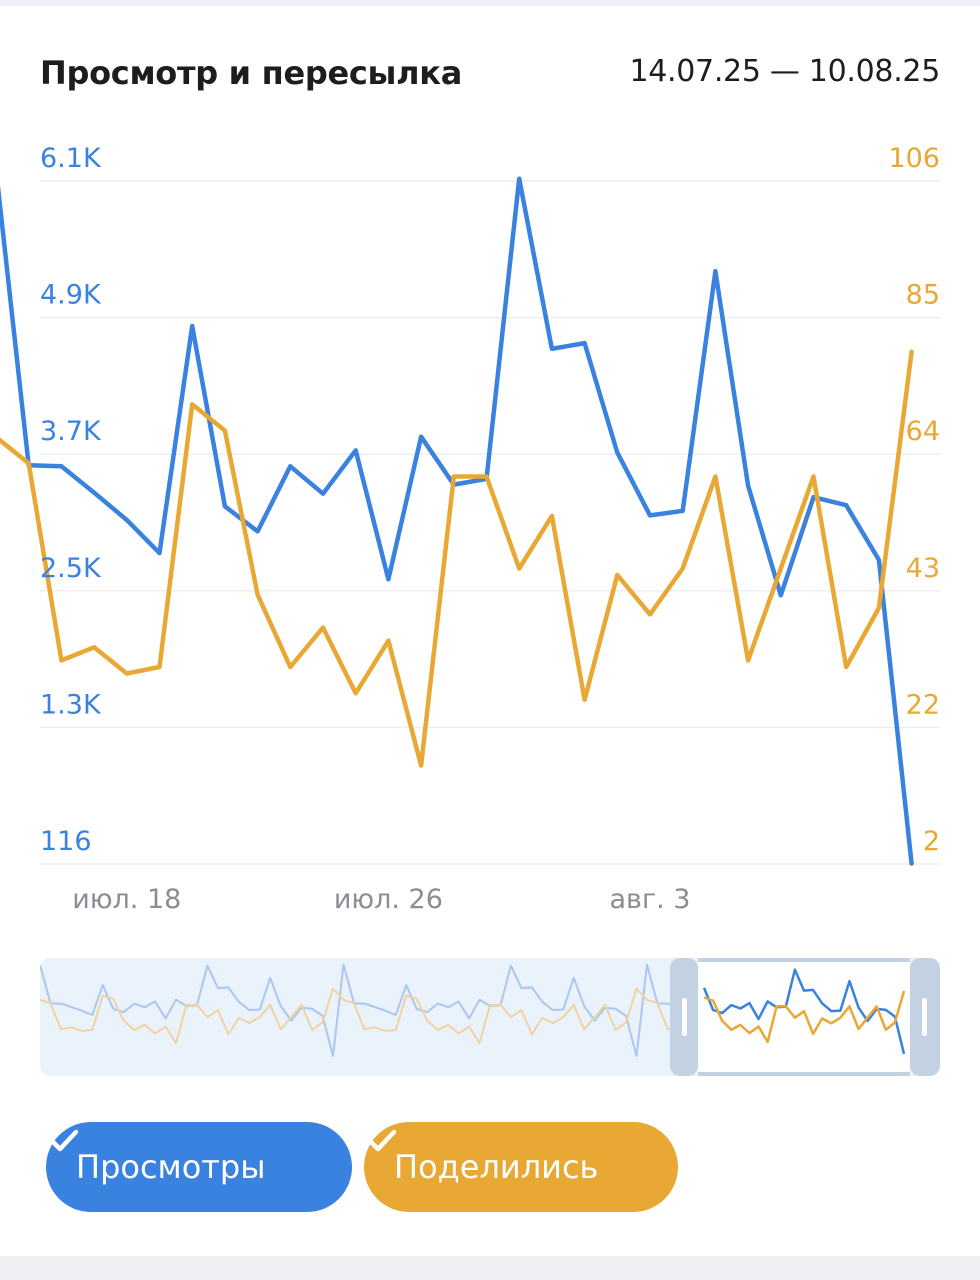 The height and width of the screenshot is (1280, 980). Describe the element at coordinates (171, 1167) in the screenshot. I see `views-toggle-label: Просмотры` at that location.